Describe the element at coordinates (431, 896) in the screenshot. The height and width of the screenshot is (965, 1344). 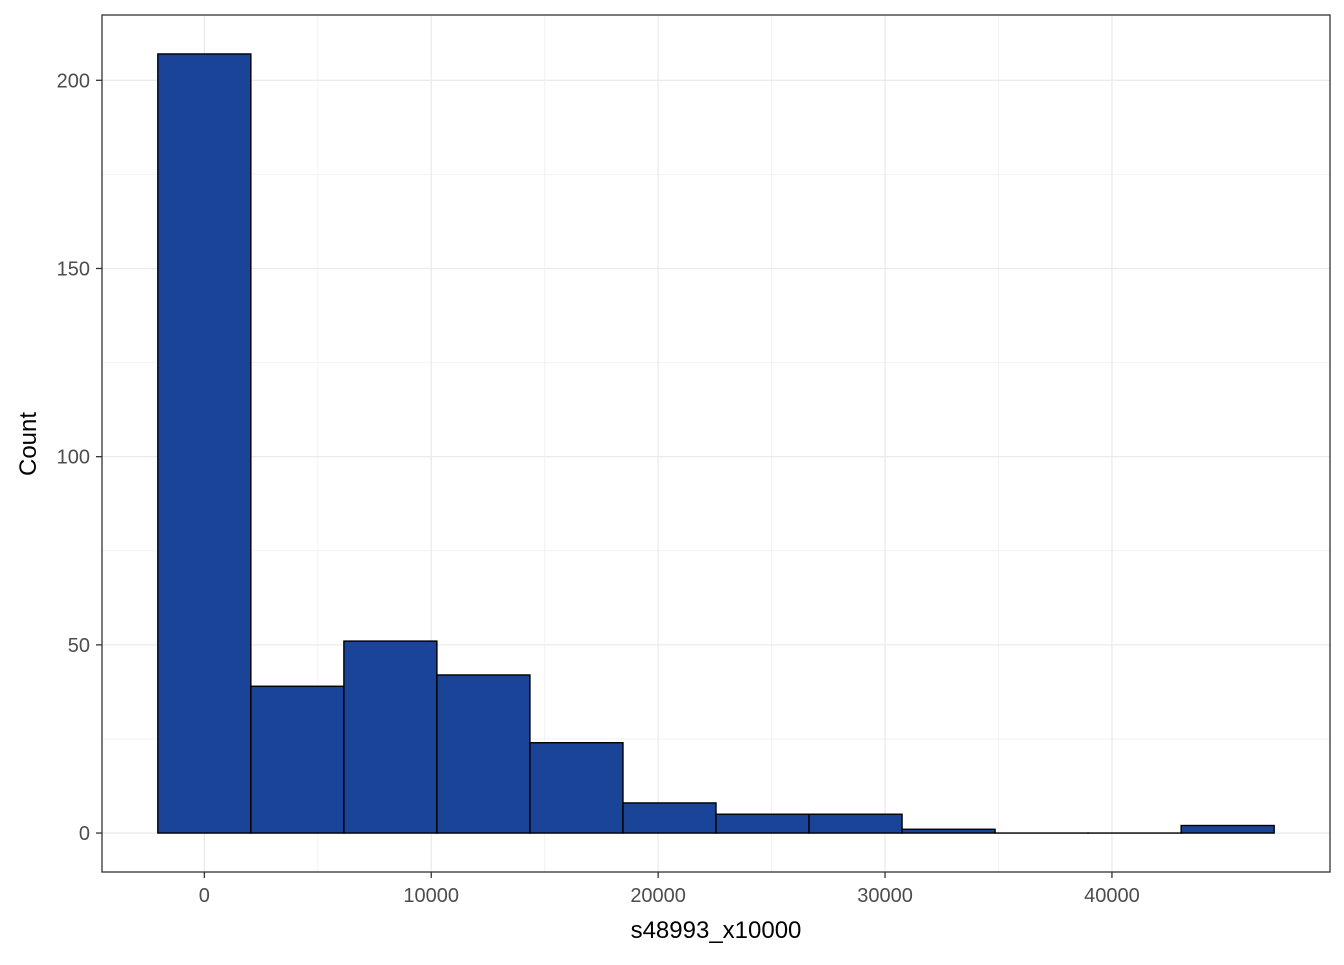
I see `x-tick-label: 10000` at that location.